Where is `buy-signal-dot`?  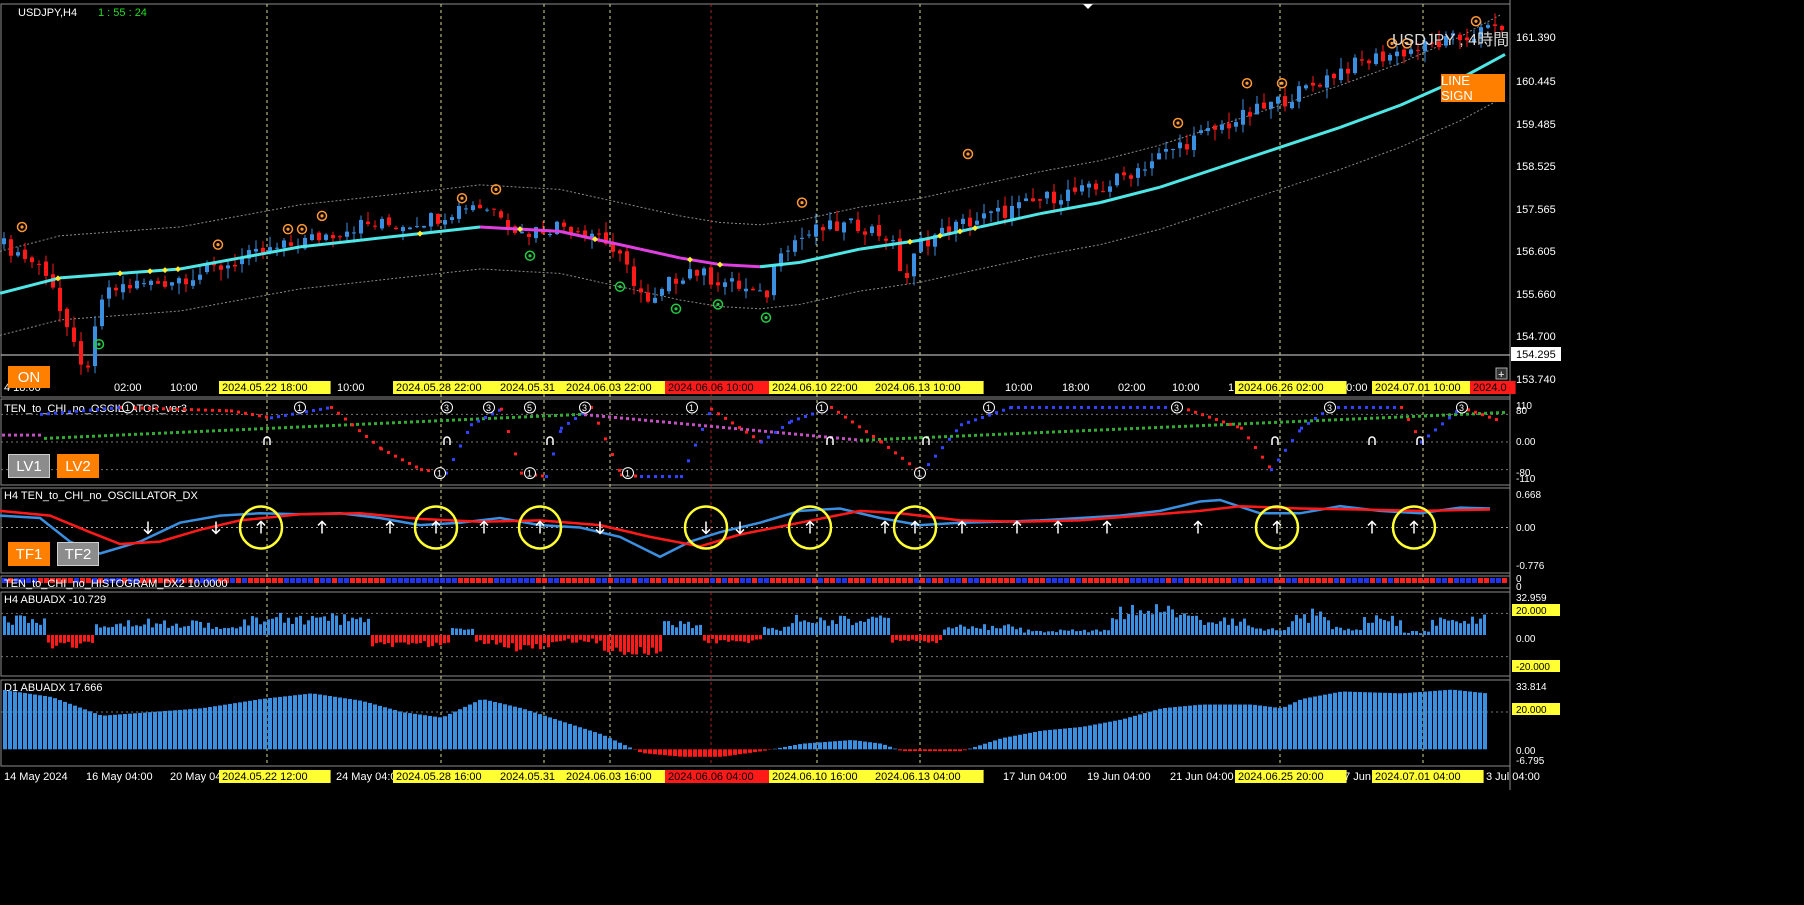
buy-signal-dot is located at coordinates (675, 308).